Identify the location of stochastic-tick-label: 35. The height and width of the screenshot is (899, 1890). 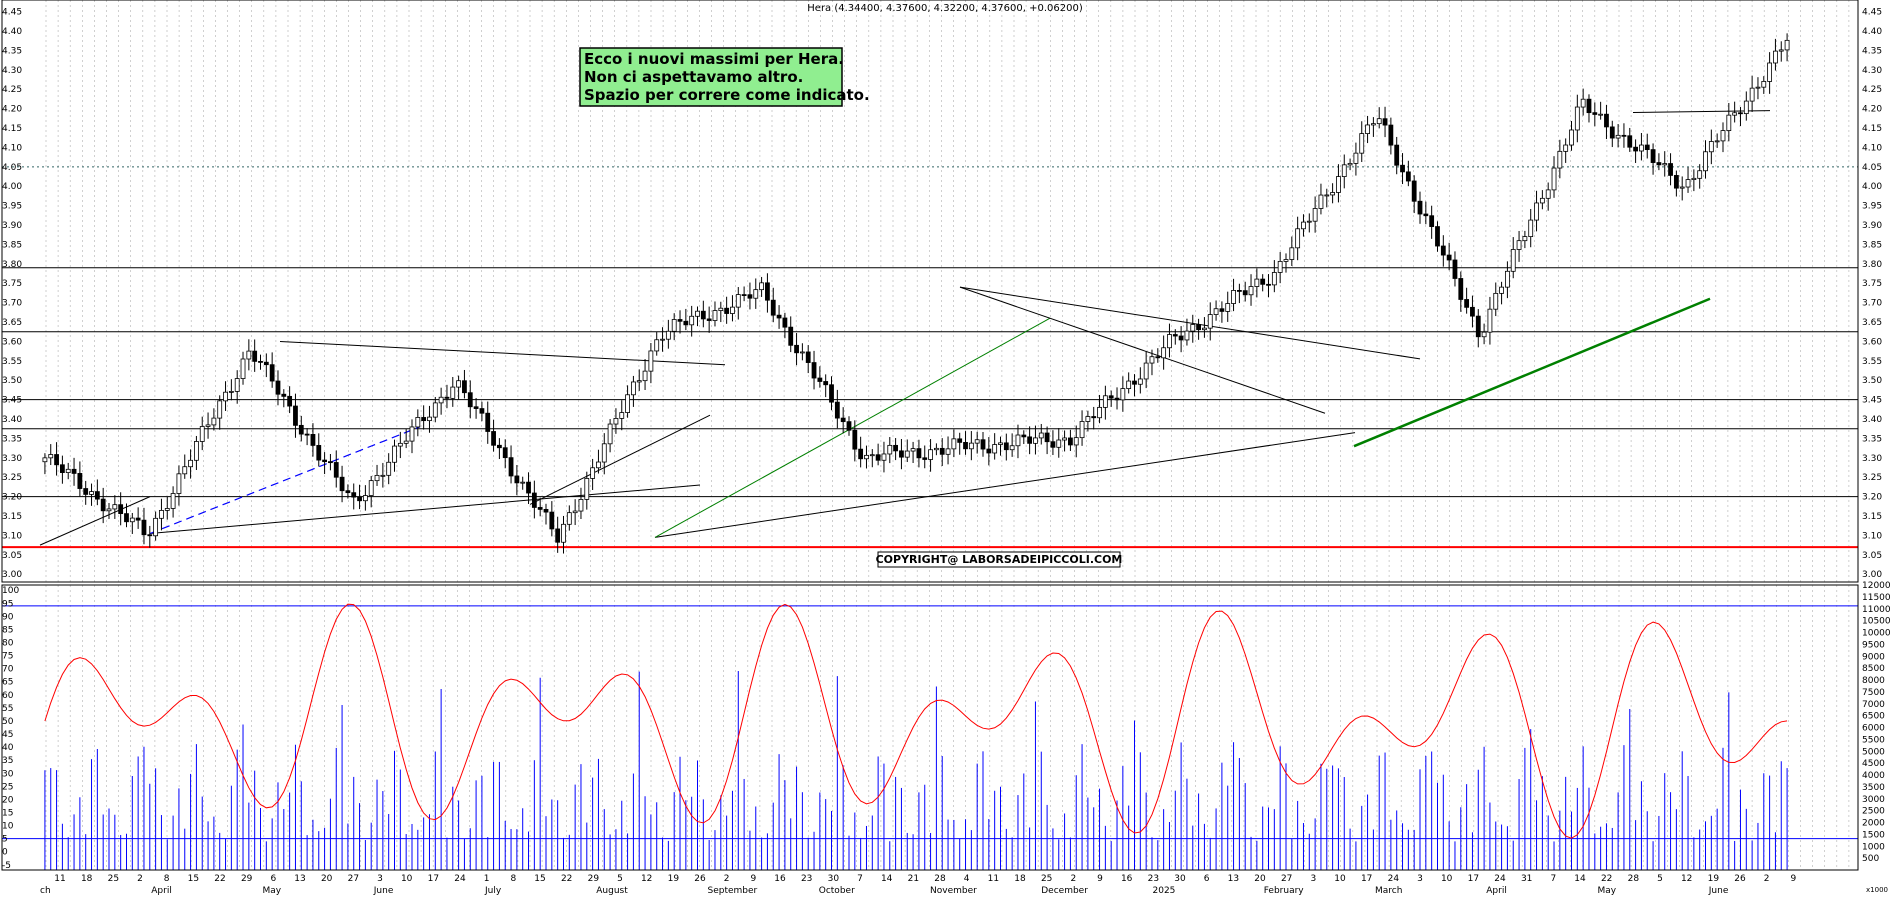
(7, 761).